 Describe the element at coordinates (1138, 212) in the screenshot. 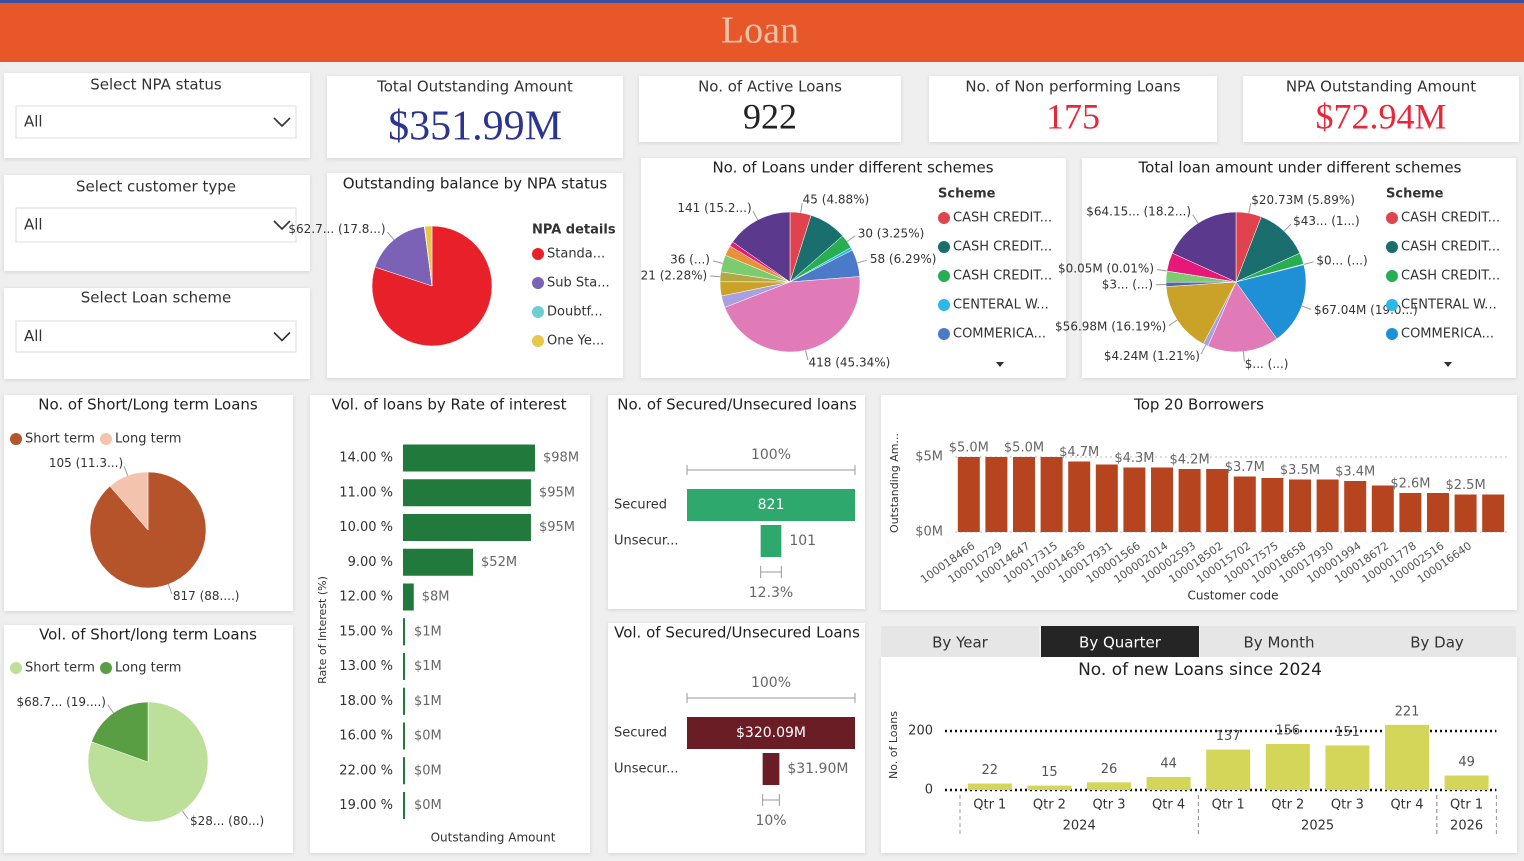

I see `data-label: $64.15... (18.2...)` at that location.